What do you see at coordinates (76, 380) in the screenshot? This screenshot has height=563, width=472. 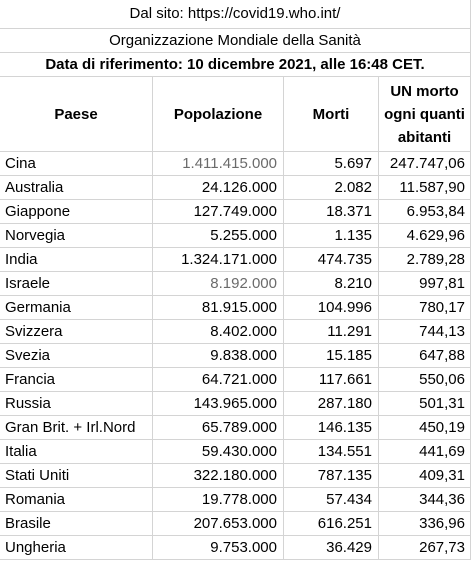 I see `country-cell: Francia` at bounding box center [76, 380].